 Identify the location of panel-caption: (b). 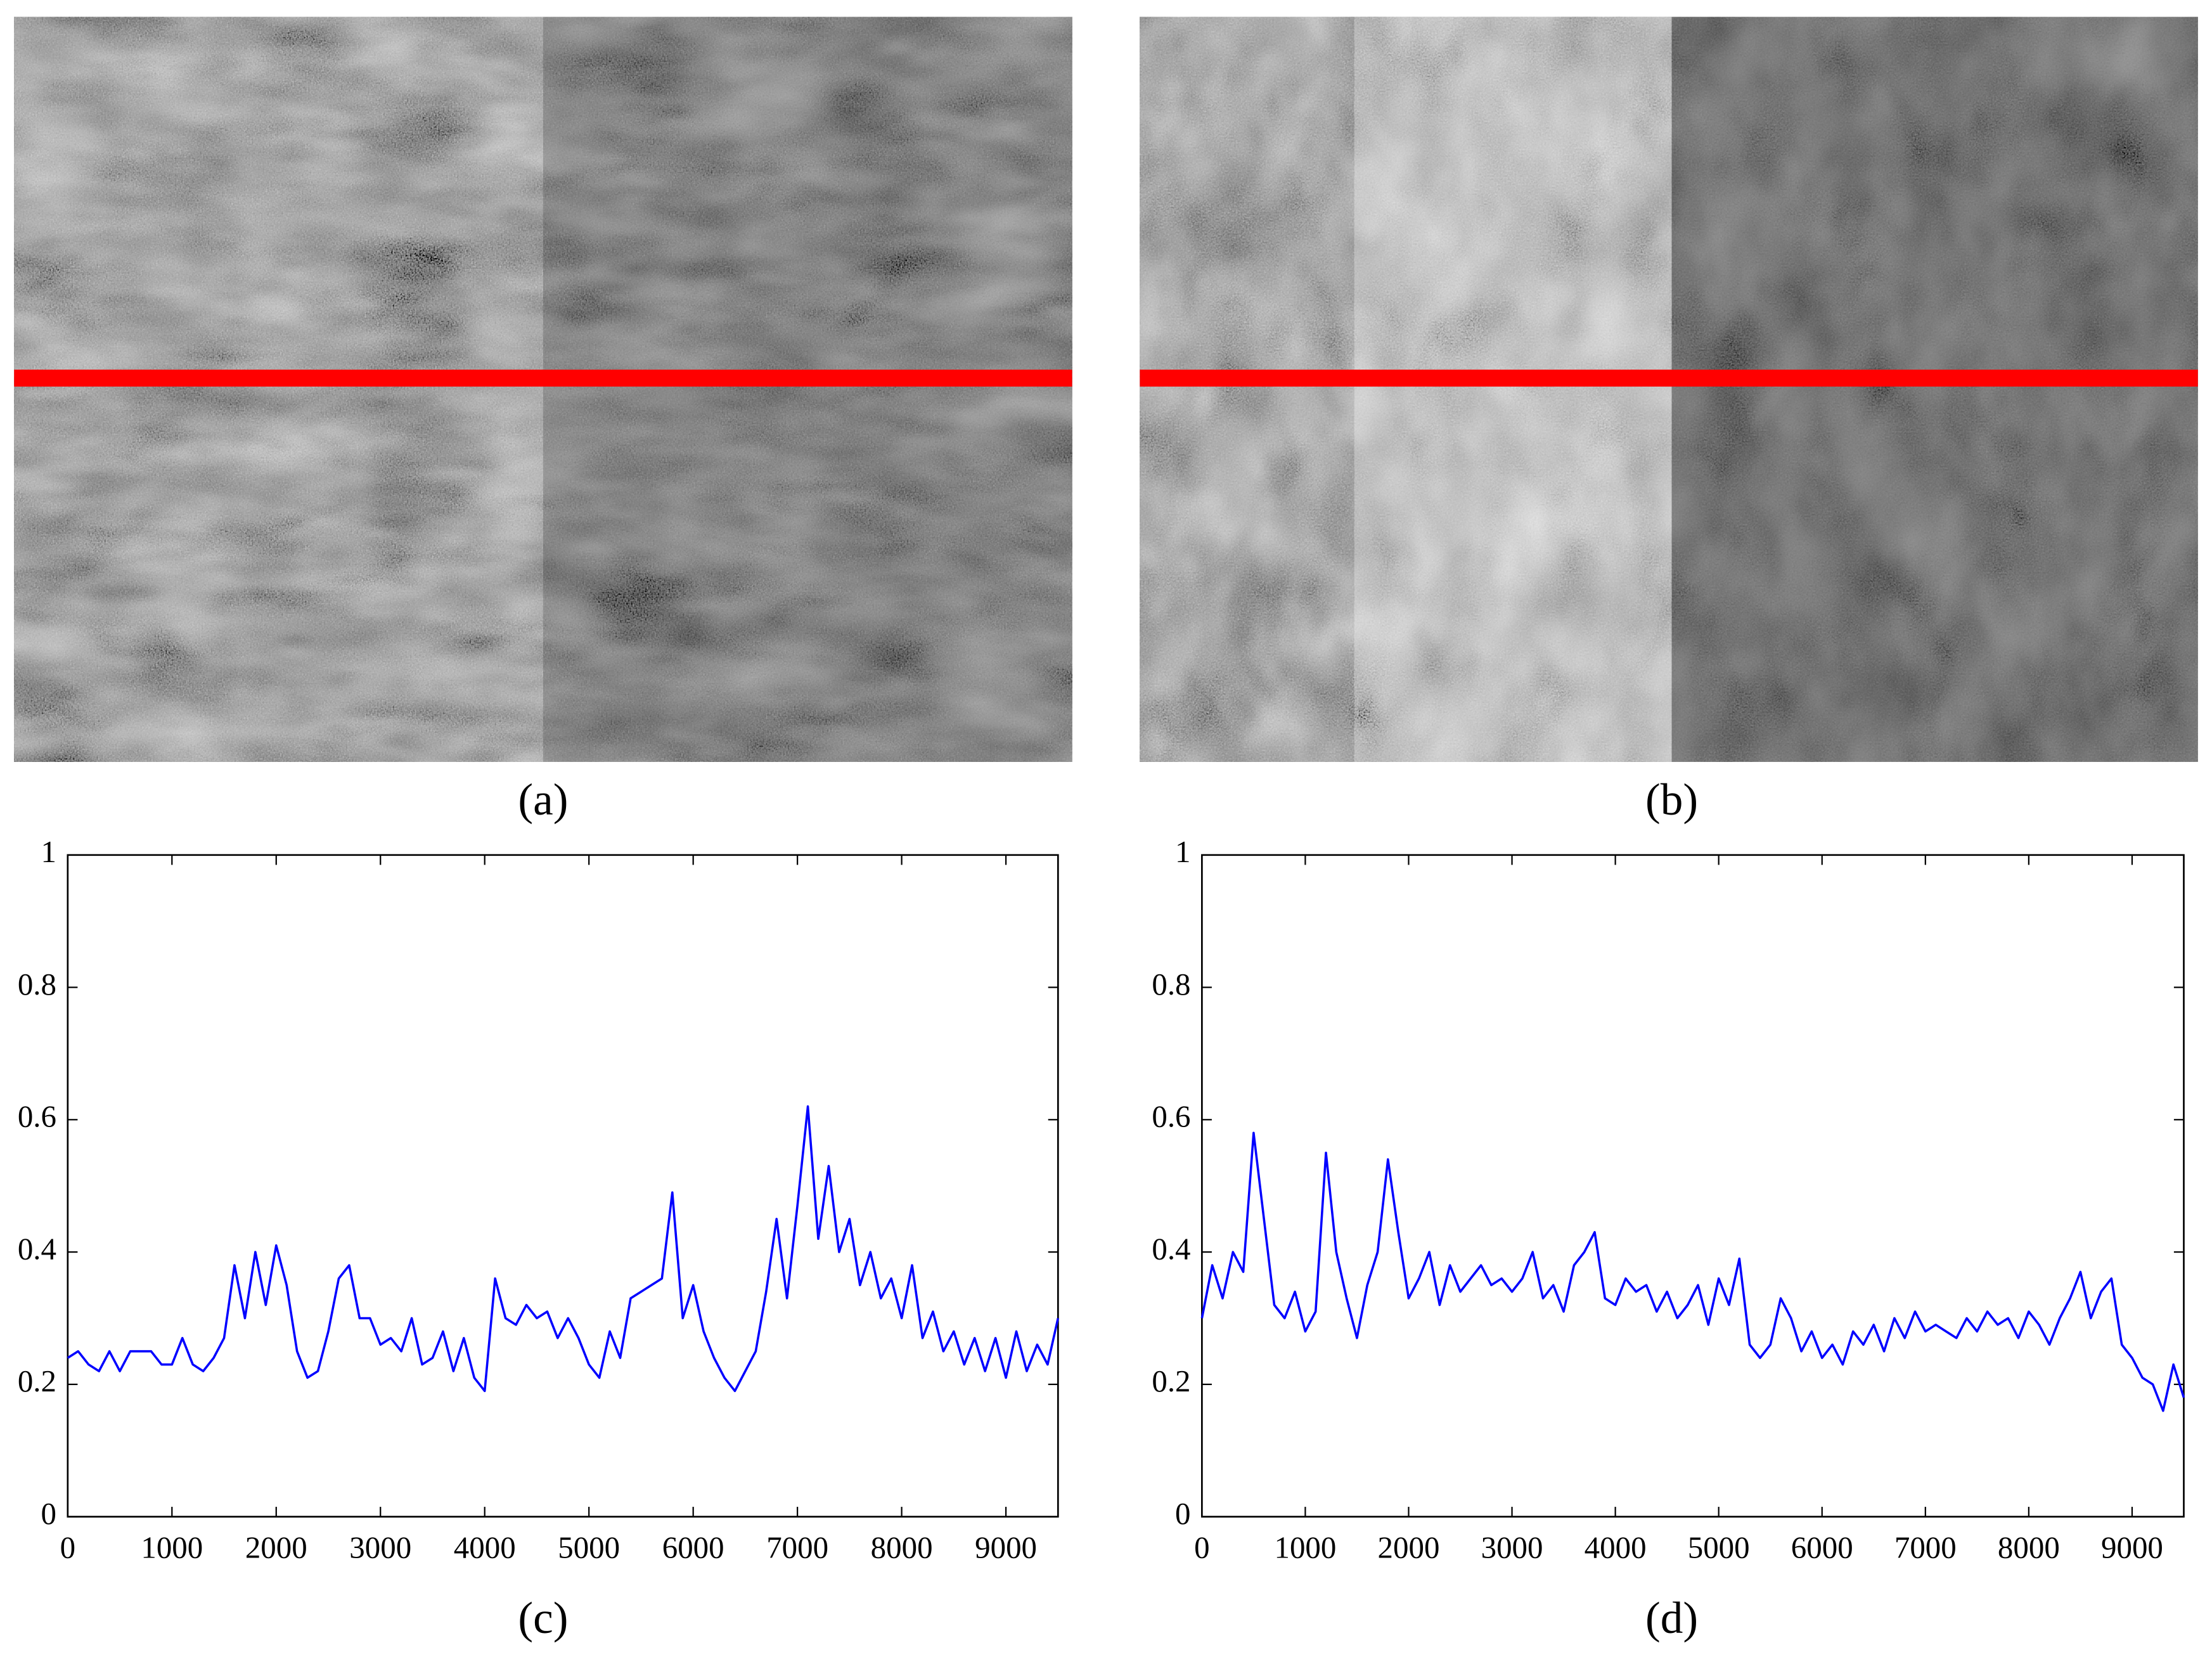
(1672, 800).